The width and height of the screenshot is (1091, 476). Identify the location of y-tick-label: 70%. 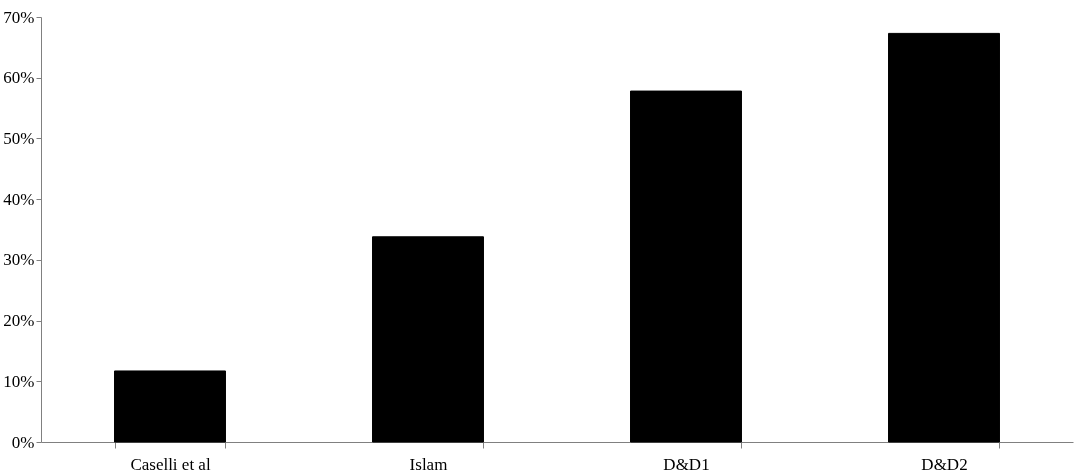
(19, 17).